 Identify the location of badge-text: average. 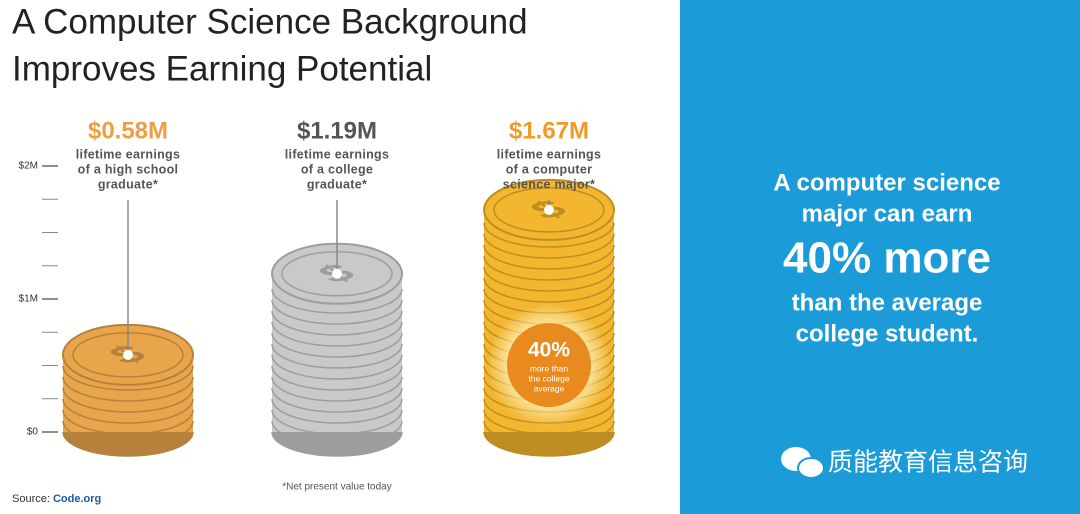
(549, 388).